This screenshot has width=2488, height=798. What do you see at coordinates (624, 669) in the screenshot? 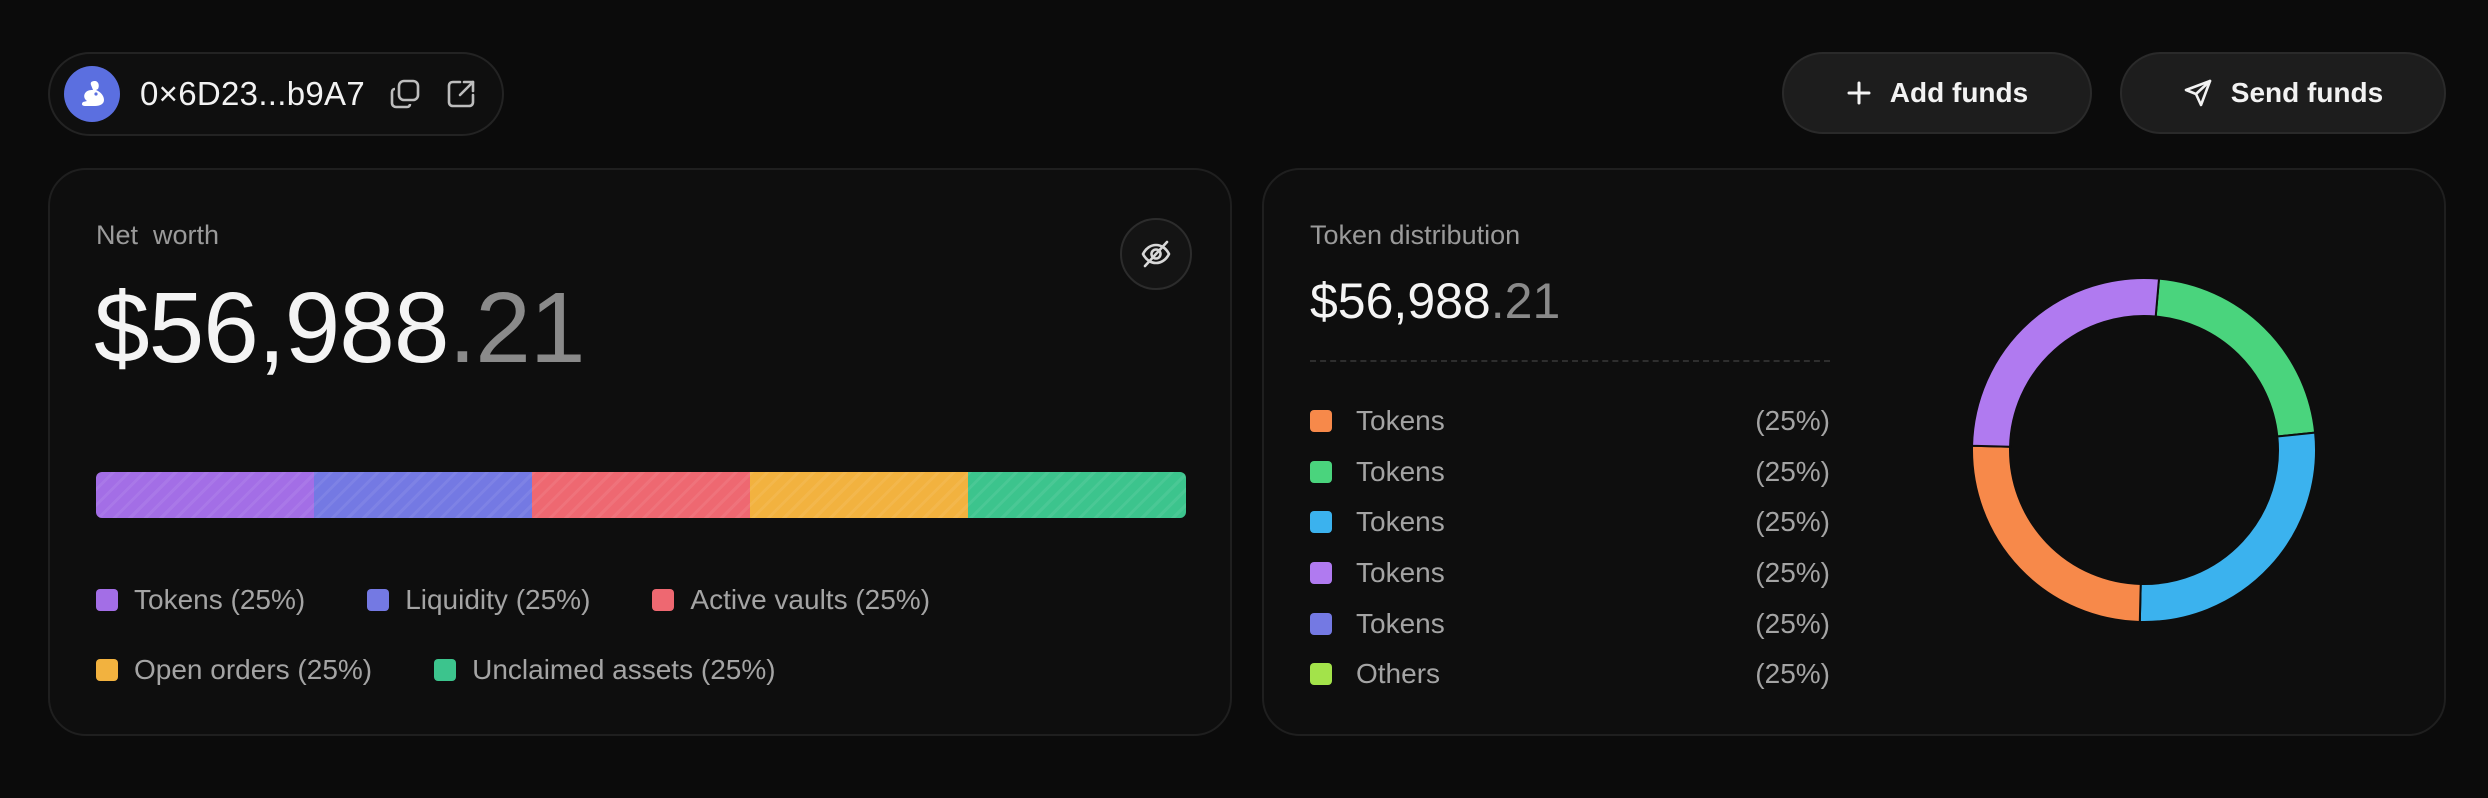
I see `legend-label: Unclaimed assets (25%)` at bounding box center [624, 669].